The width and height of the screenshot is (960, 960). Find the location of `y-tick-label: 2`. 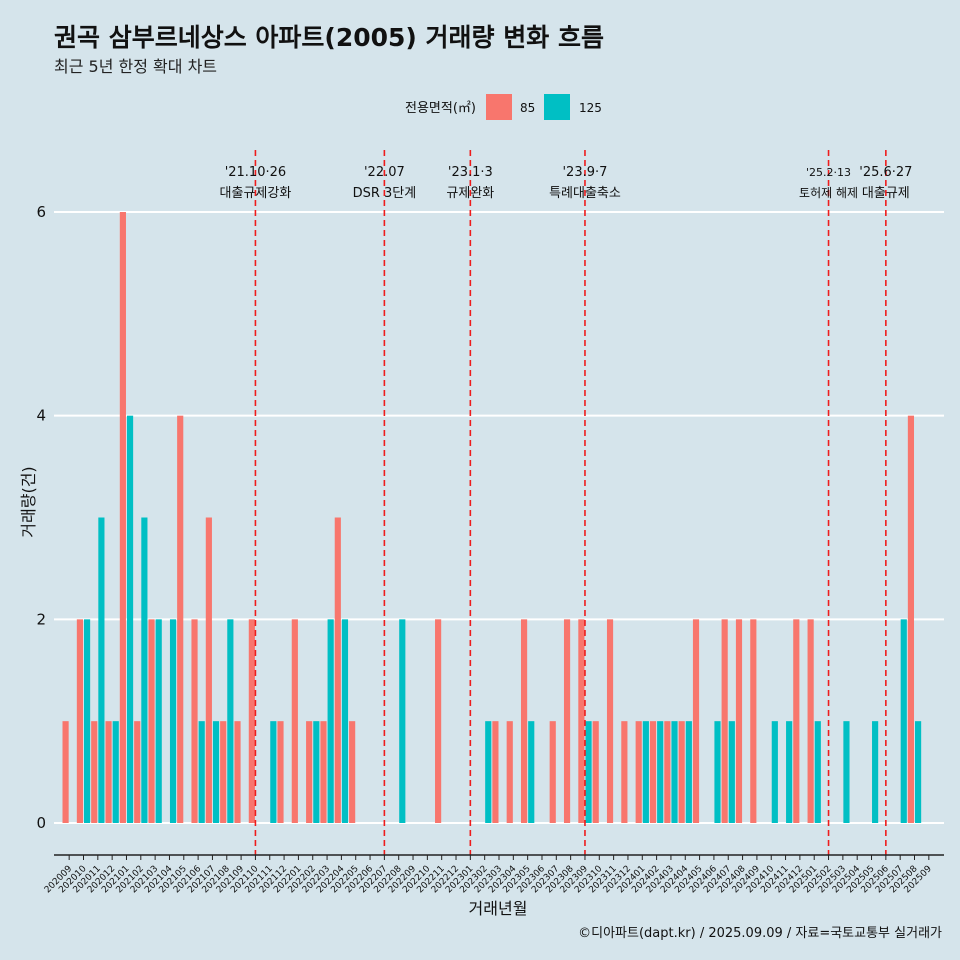

y-tick-label: 2 is located at coordinates (41, 619).